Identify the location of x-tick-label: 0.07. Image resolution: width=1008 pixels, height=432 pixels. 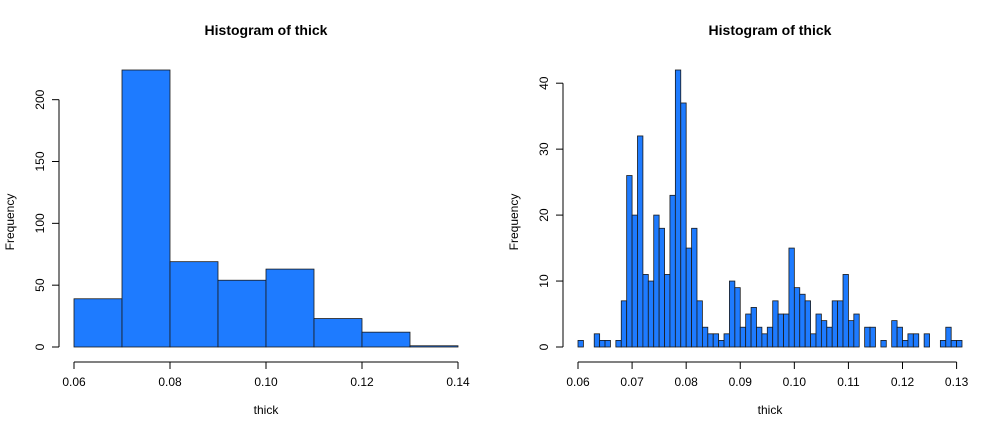
(632, 382).